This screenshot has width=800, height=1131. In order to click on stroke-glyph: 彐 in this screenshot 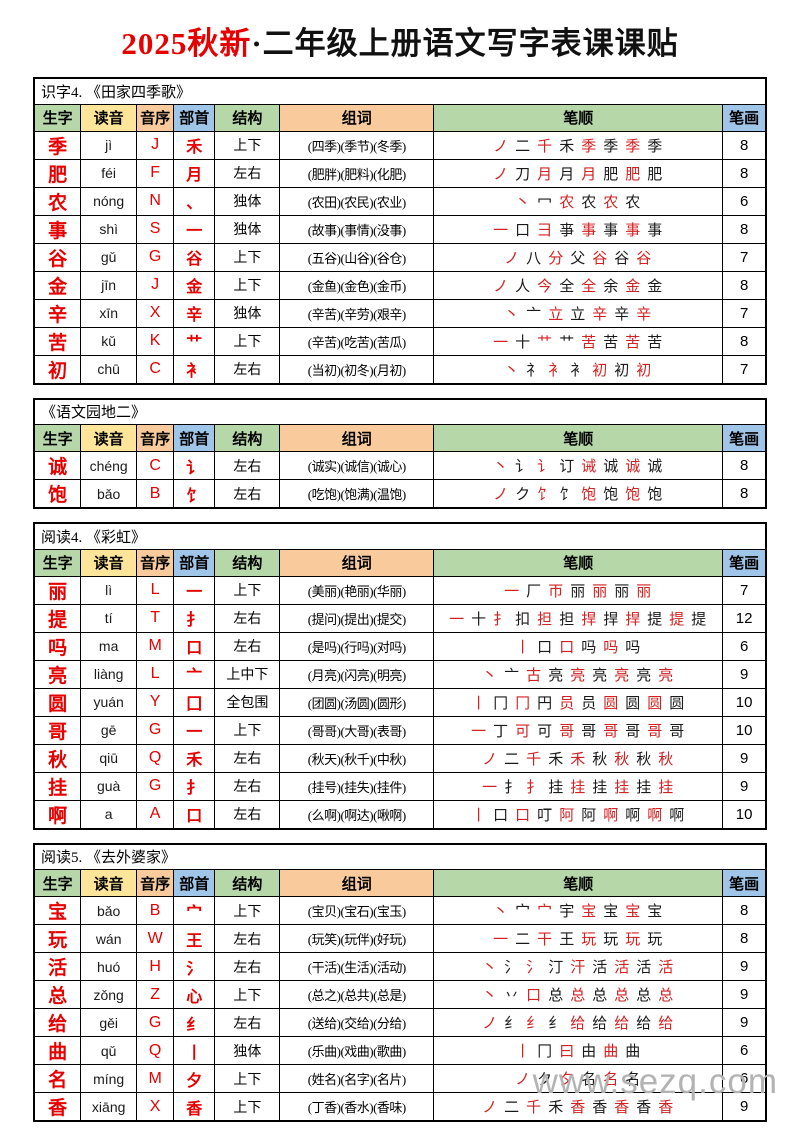, I will do `click(545, 230)`.